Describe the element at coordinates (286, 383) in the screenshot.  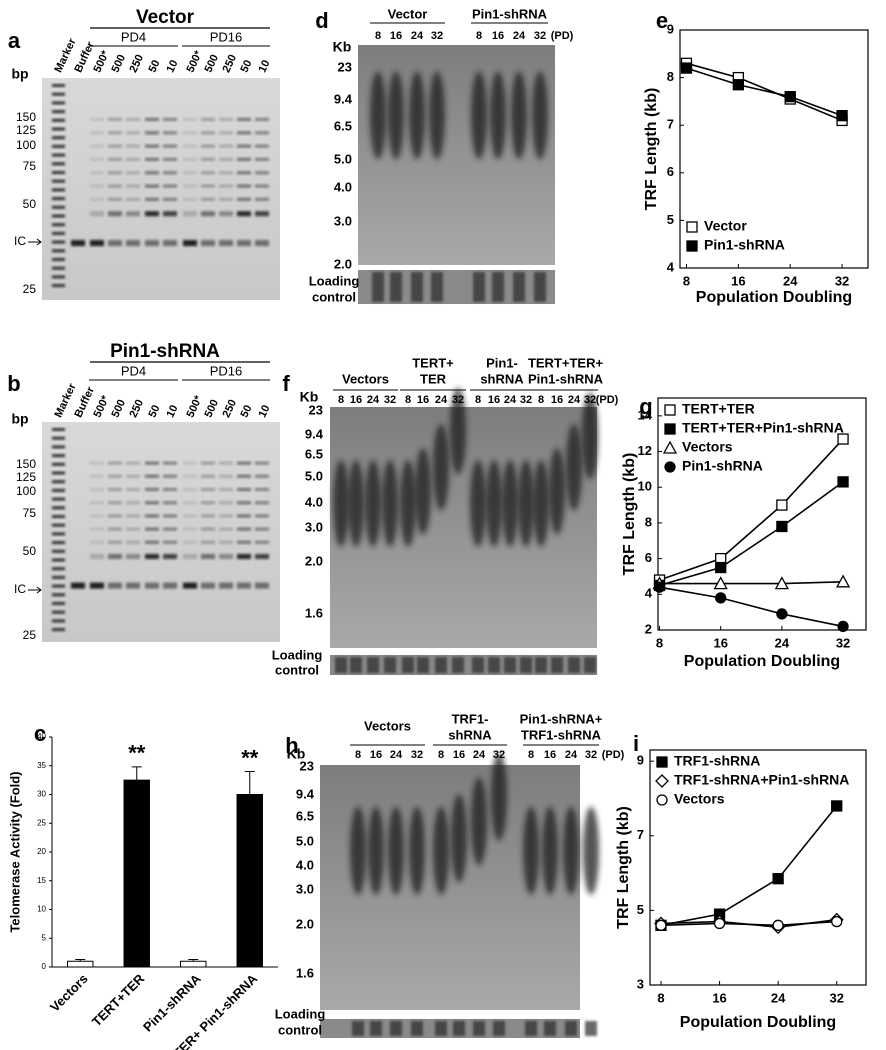
I see `panel-label: f` at that location.